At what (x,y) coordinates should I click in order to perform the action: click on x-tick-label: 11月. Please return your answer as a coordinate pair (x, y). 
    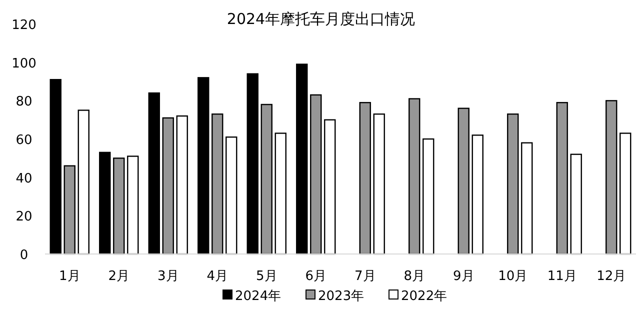
    Looking at the image, I should click on (562, 276).